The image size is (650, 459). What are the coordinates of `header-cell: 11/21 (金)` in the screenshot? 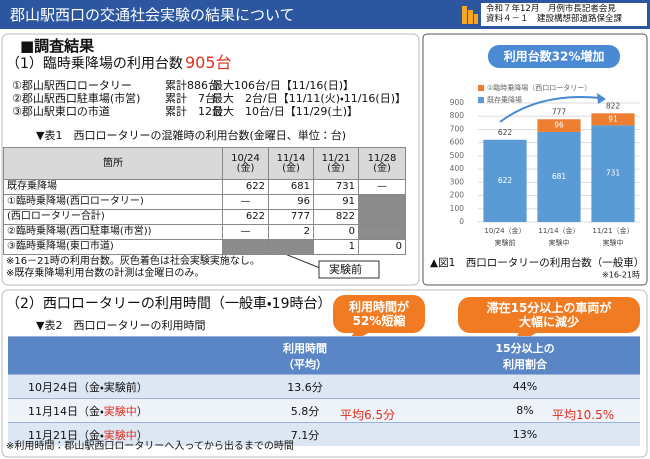 It's located at (336, 163).